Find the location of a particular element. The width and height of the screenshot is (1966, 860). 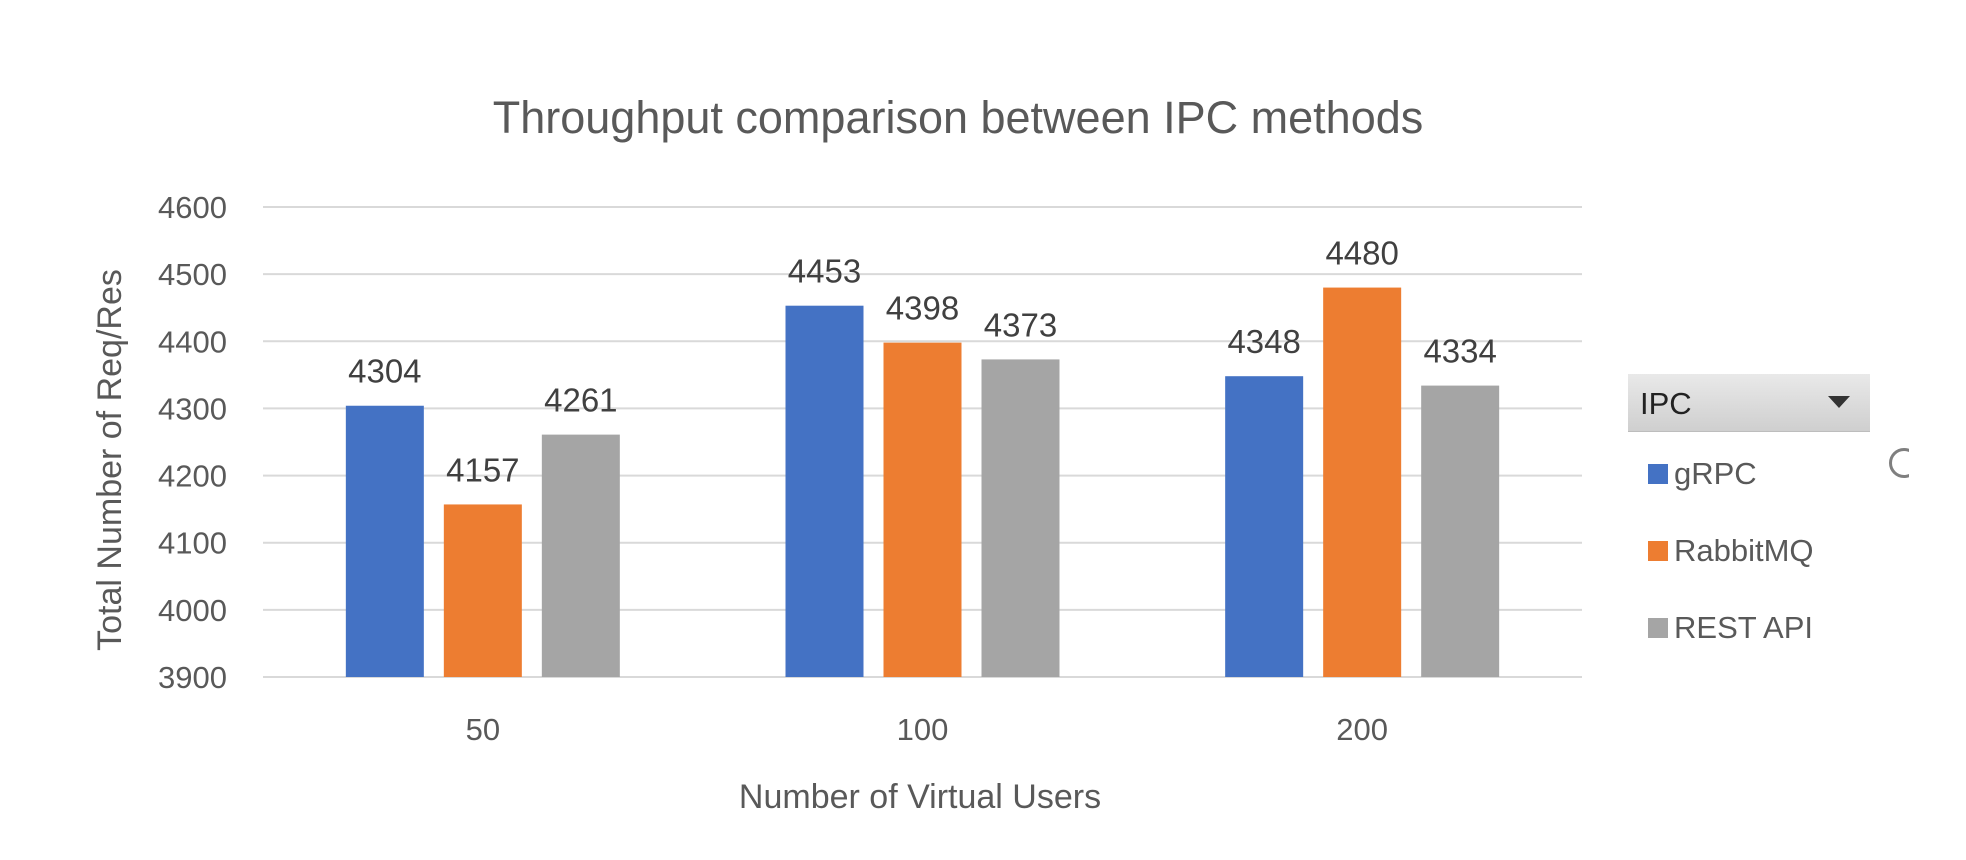

legend-label: RabbitMQ is located at coordinates (1744, 550).